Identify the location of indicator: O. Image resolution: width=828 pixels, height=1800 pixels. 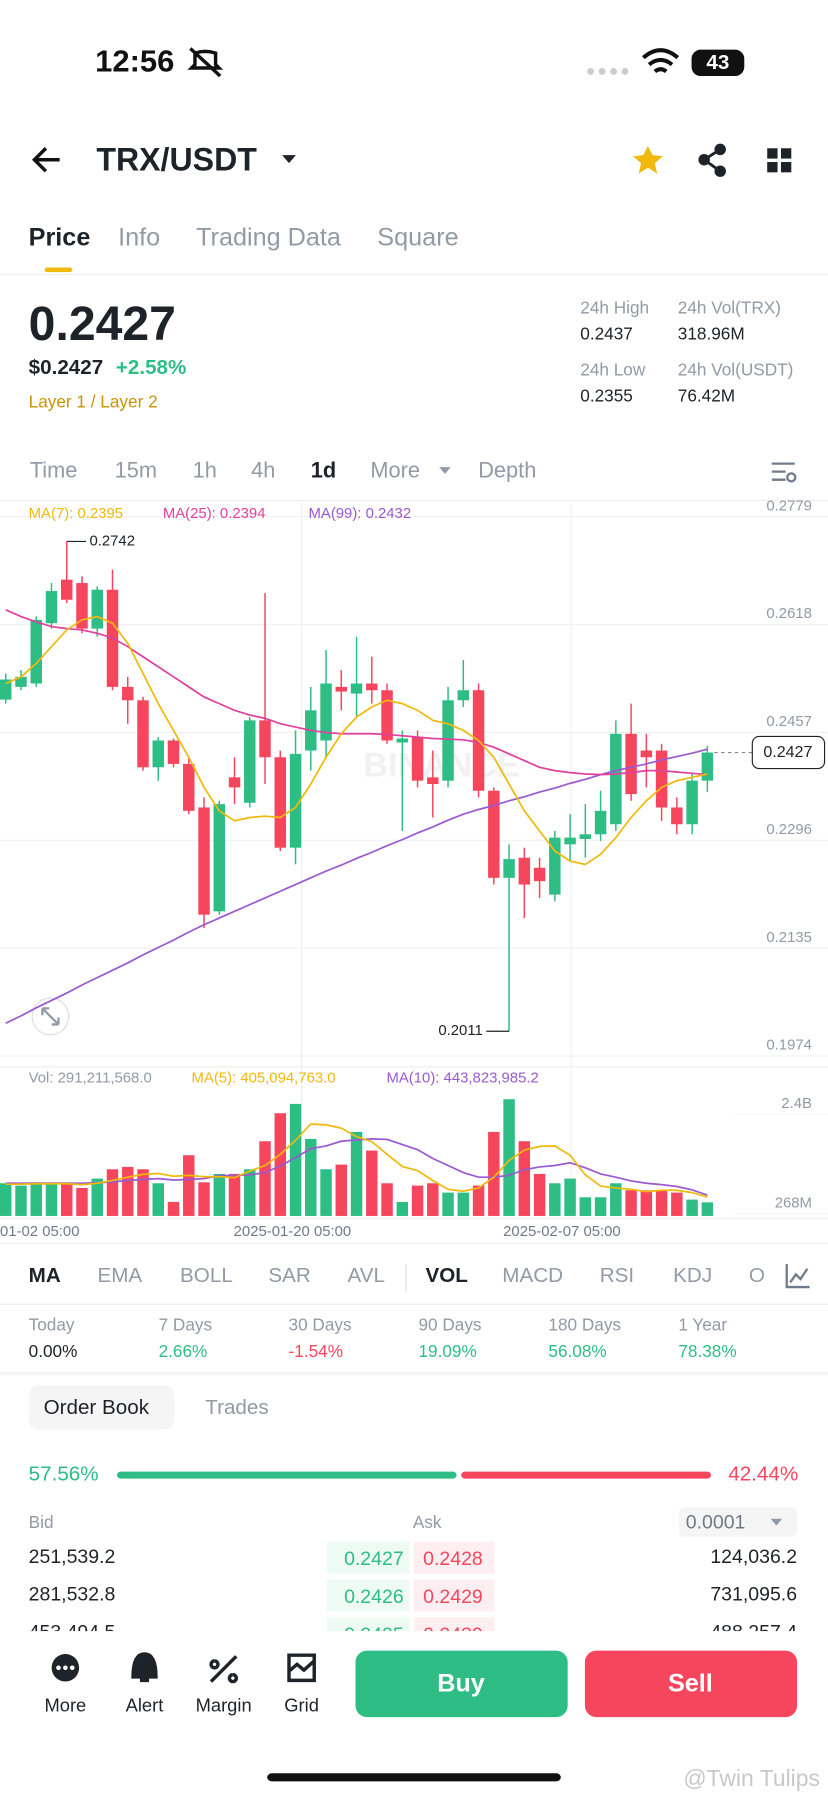
(757, 1275).